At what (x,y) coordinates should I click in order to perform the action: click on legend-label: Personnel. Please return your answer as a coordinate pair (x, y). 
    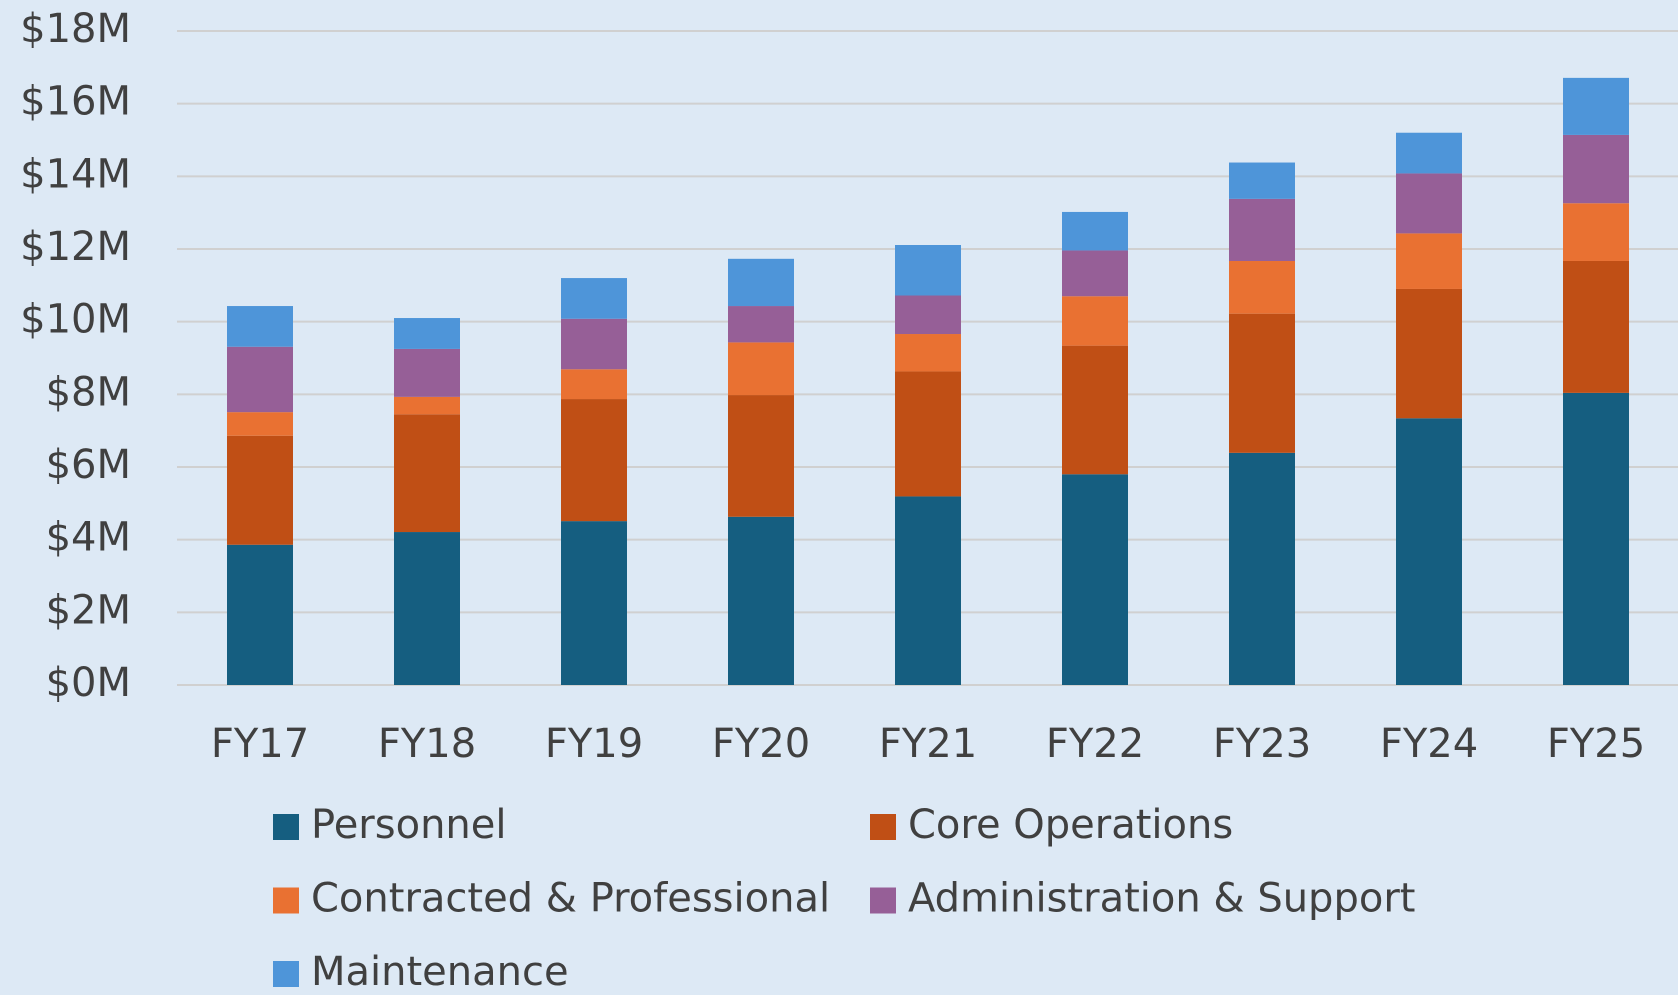
    Looking at the image, I should click on (409, 825).